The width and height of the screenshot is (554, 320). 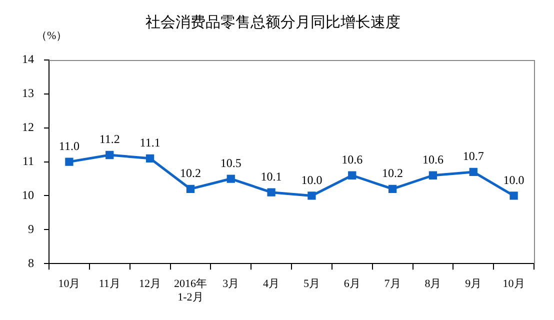 I want to click on y-tick-label: 12, so click(x=28, y=127).